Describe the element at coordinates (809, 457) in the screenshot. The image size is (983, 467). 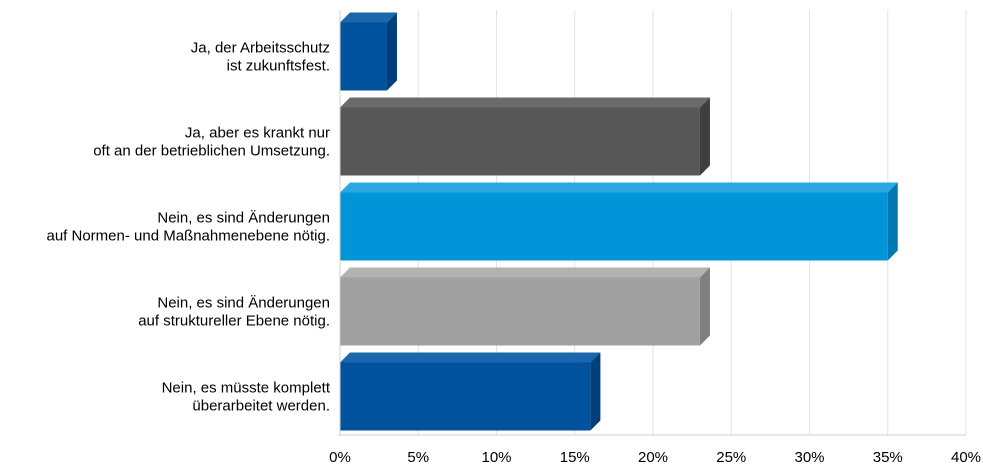
I see `x-tick-label: 30%` at that location.